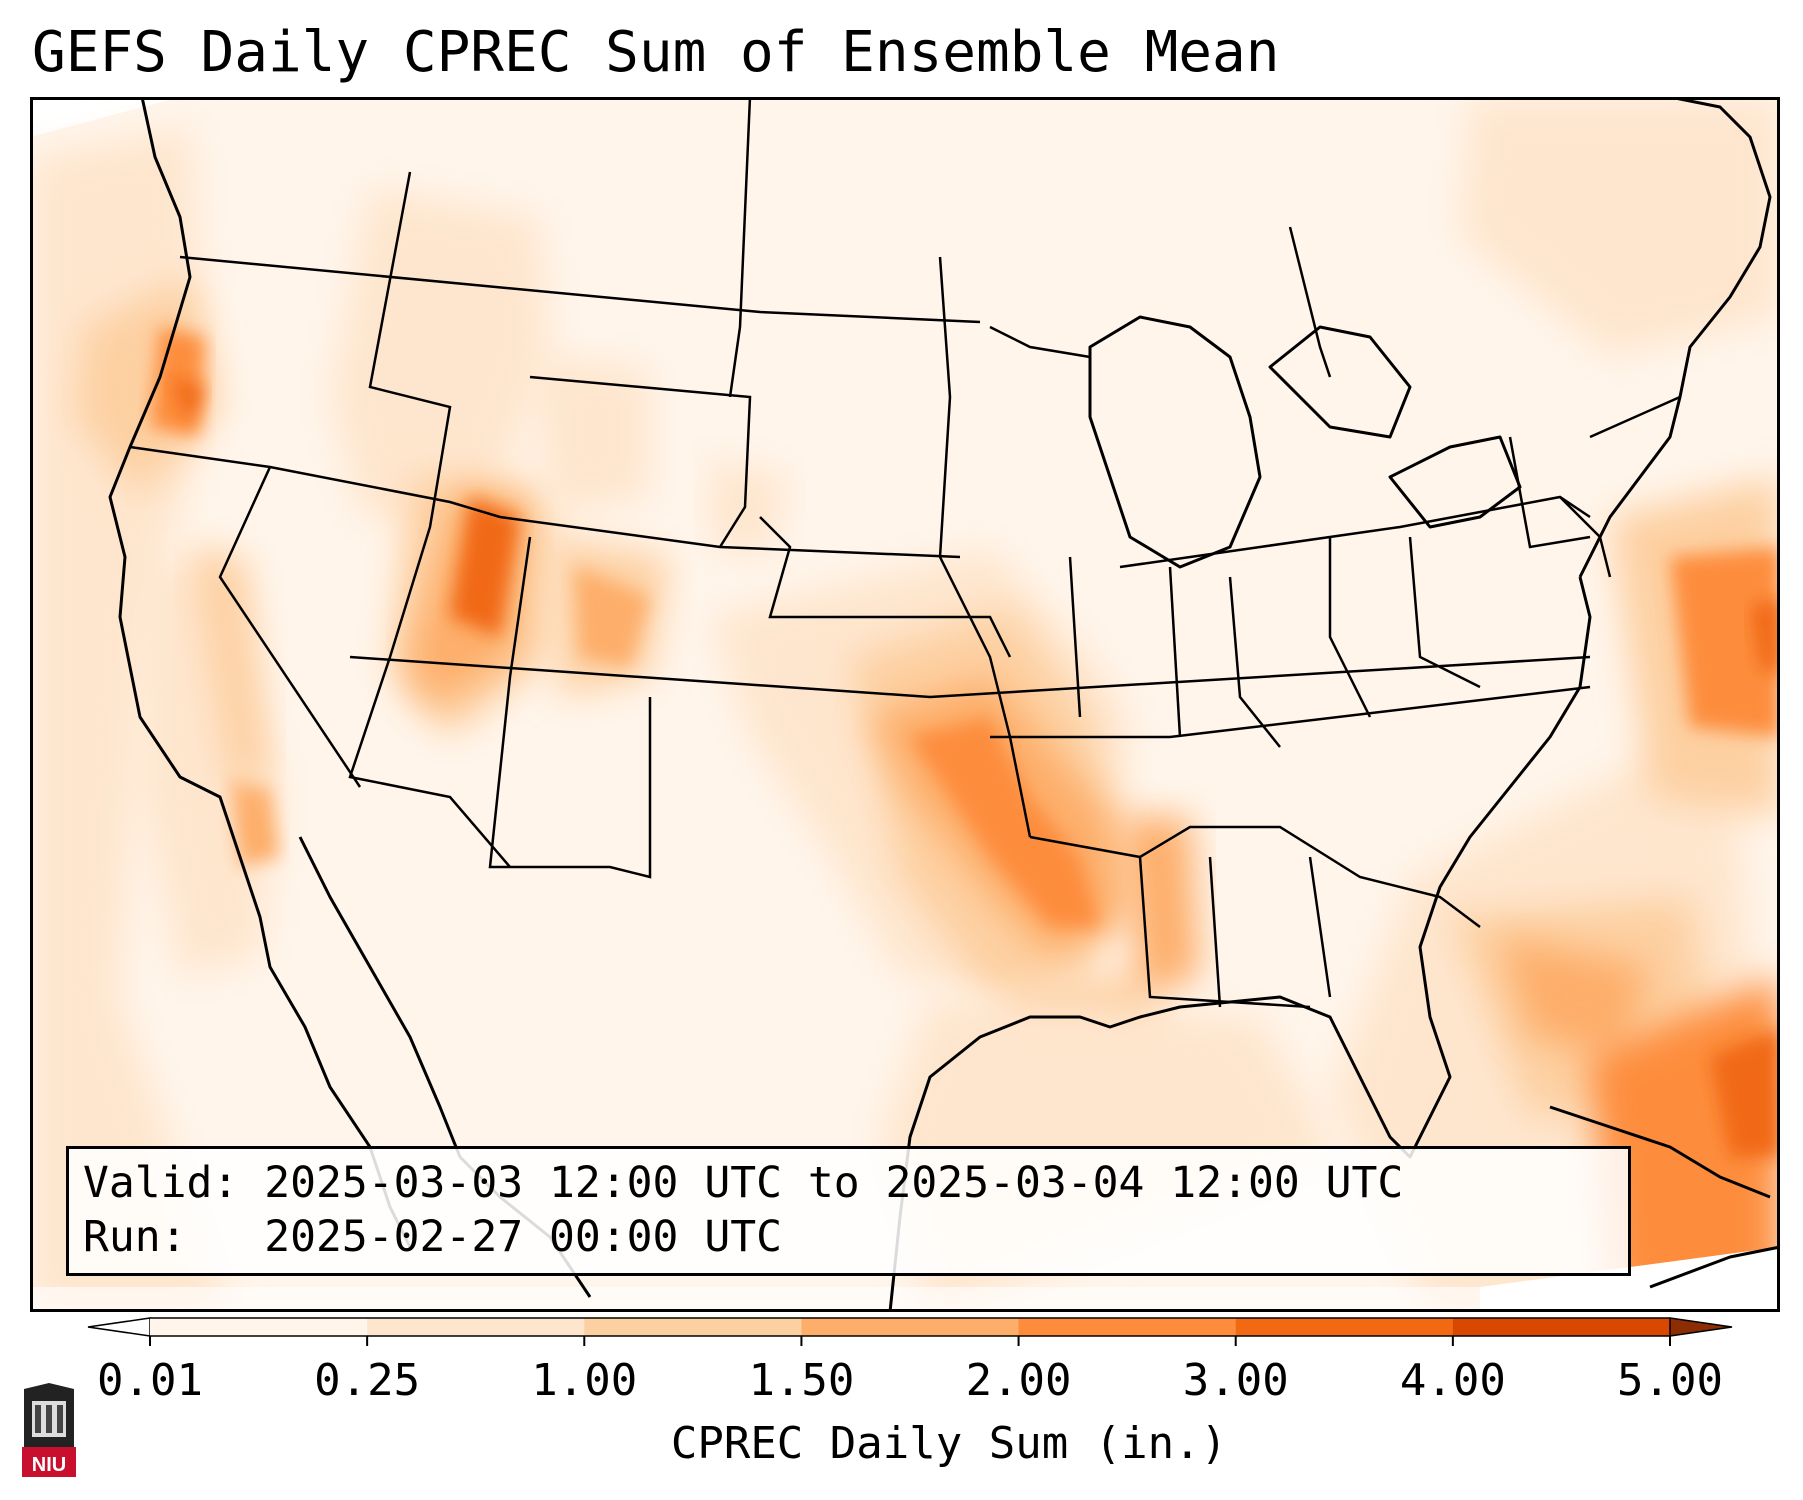 The image size is (1803, 1500). I want to click on colorbar-tick-label: 3.00, so click(1235, 1380).